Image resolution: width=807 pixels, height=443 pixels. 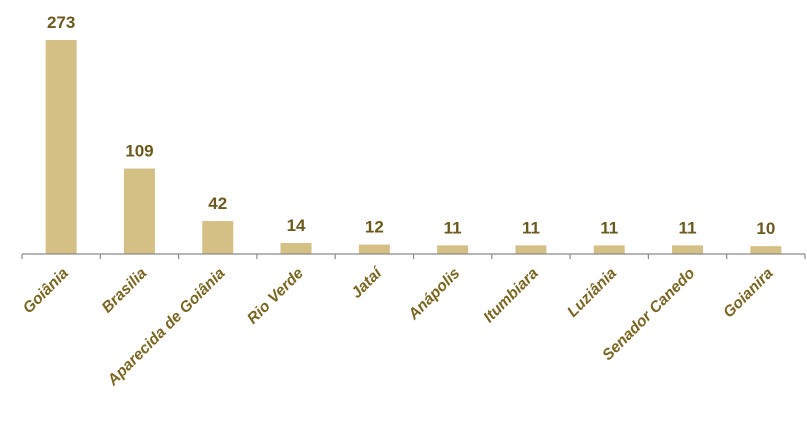 I want to click on value-label: 42, so click(x=217, y=203).